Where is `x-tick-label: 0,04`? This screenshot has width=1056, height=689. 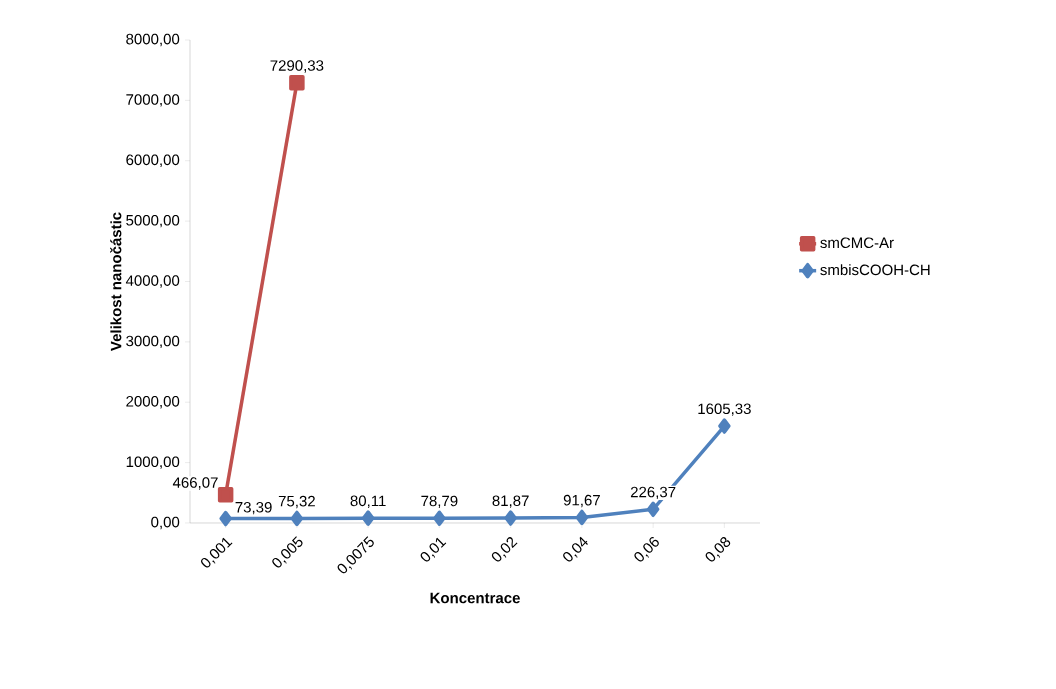 x-tick-label: 0,04 is located at coordinates (575, 549).